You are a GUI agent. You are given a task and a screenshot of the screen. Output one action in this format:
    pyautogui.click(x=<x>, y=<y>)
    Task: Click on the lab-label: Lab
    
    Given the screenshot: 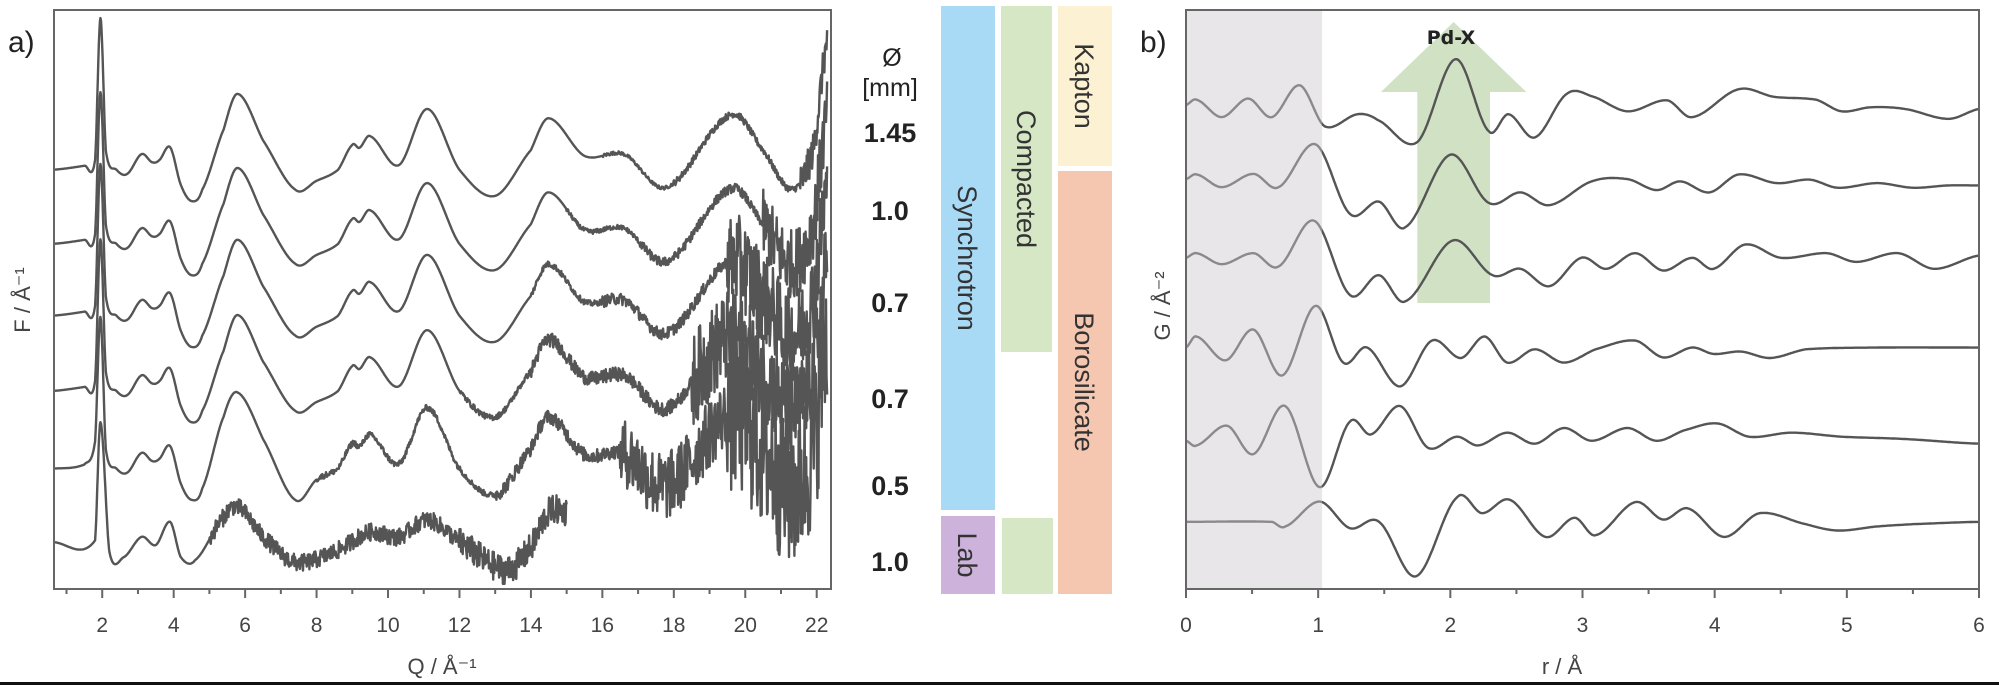 What is the action you would take?
    pyautogui.click(x=967, y=554)
    